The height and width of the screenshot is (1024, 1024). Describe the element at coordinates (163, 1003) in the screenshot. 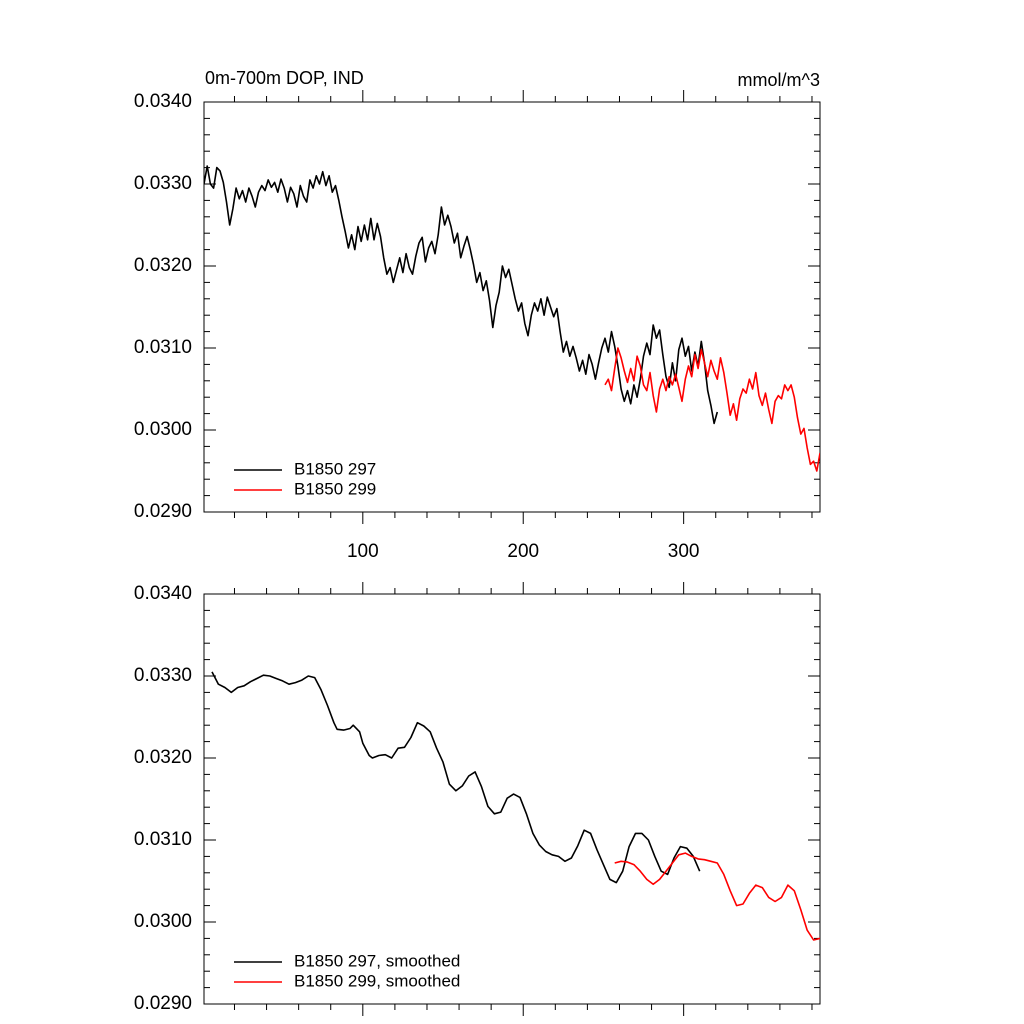

I see `bottom-ytick-label: 0.0290` at that location.